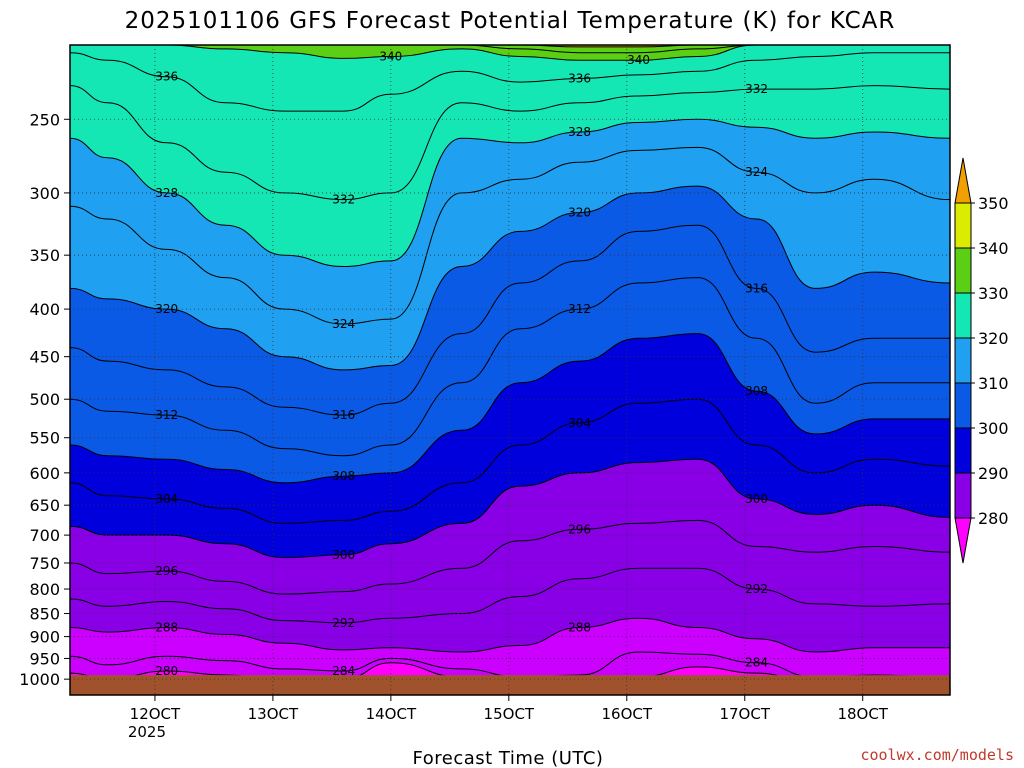 The height and width of the screenshot is (768, 1024). What do you see at coordinates (44, 255) in the screenshot?
I see `ytick-label-350: 350` at bounding box center [44, 255].